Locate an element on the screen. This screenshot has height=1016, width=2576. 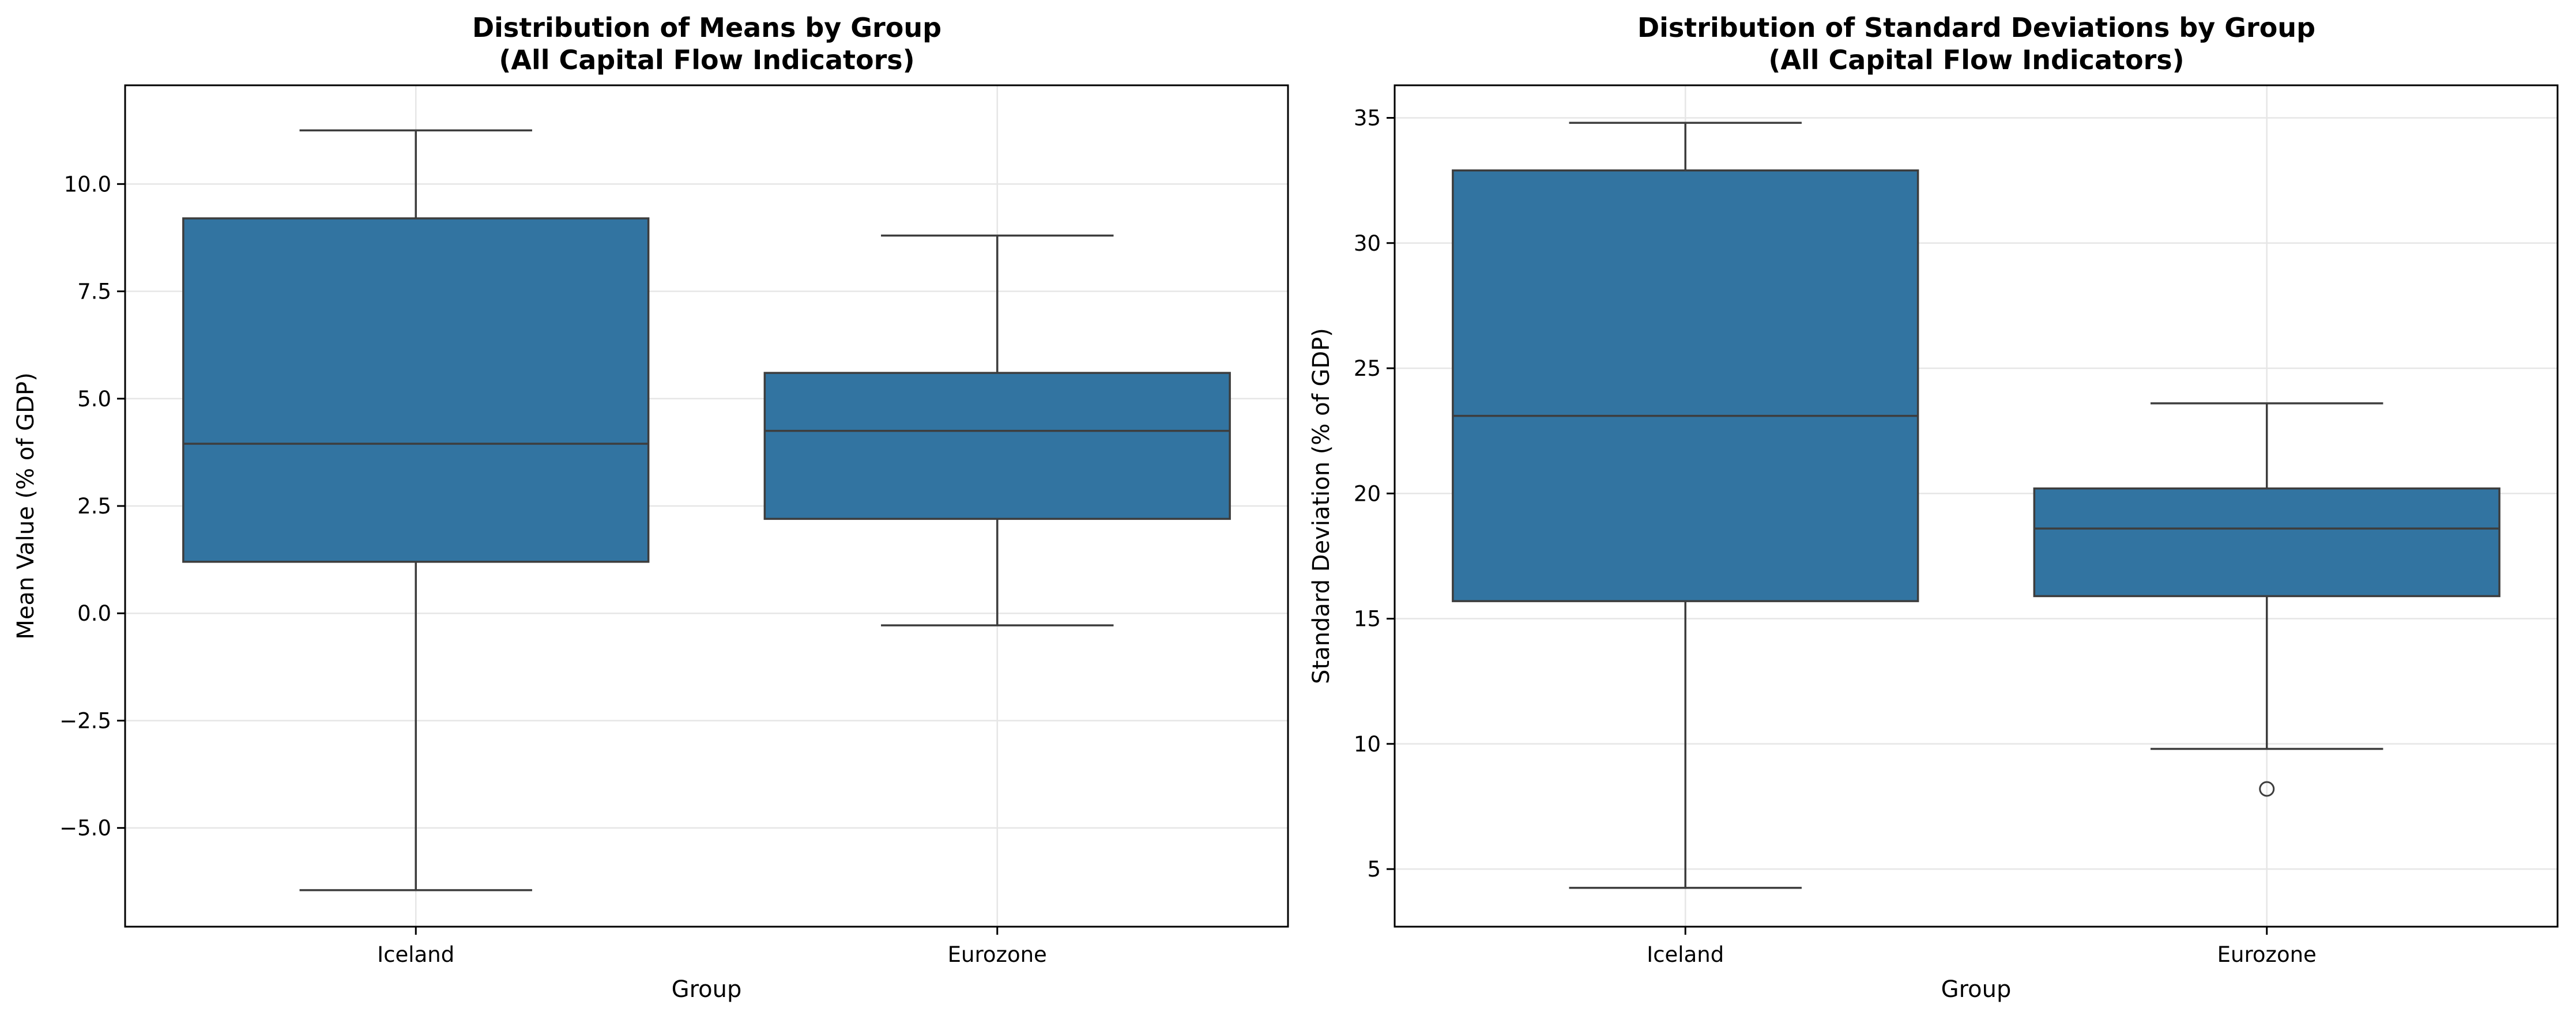
y-axis-label: Standard Deviation (% of GDP) is located at coordinates (1321, 506).